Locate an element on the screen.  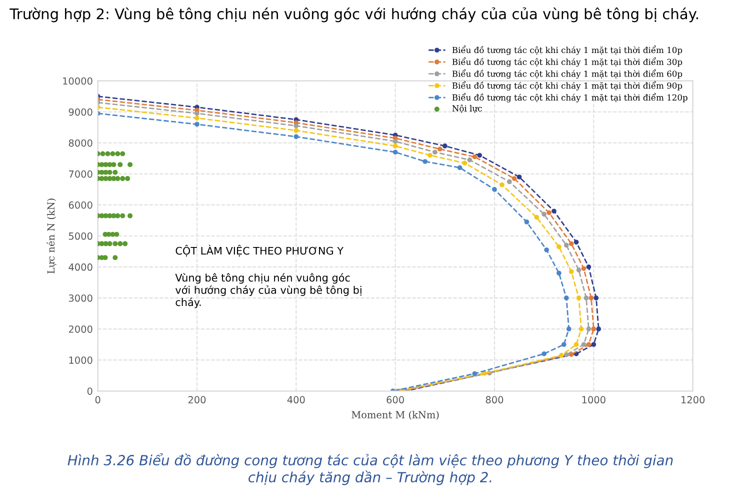
legend-label: Biểu đồ tương tác cột khi cháy 1 mặt tại thời điểm 10p is located at coordinates (567, 50).